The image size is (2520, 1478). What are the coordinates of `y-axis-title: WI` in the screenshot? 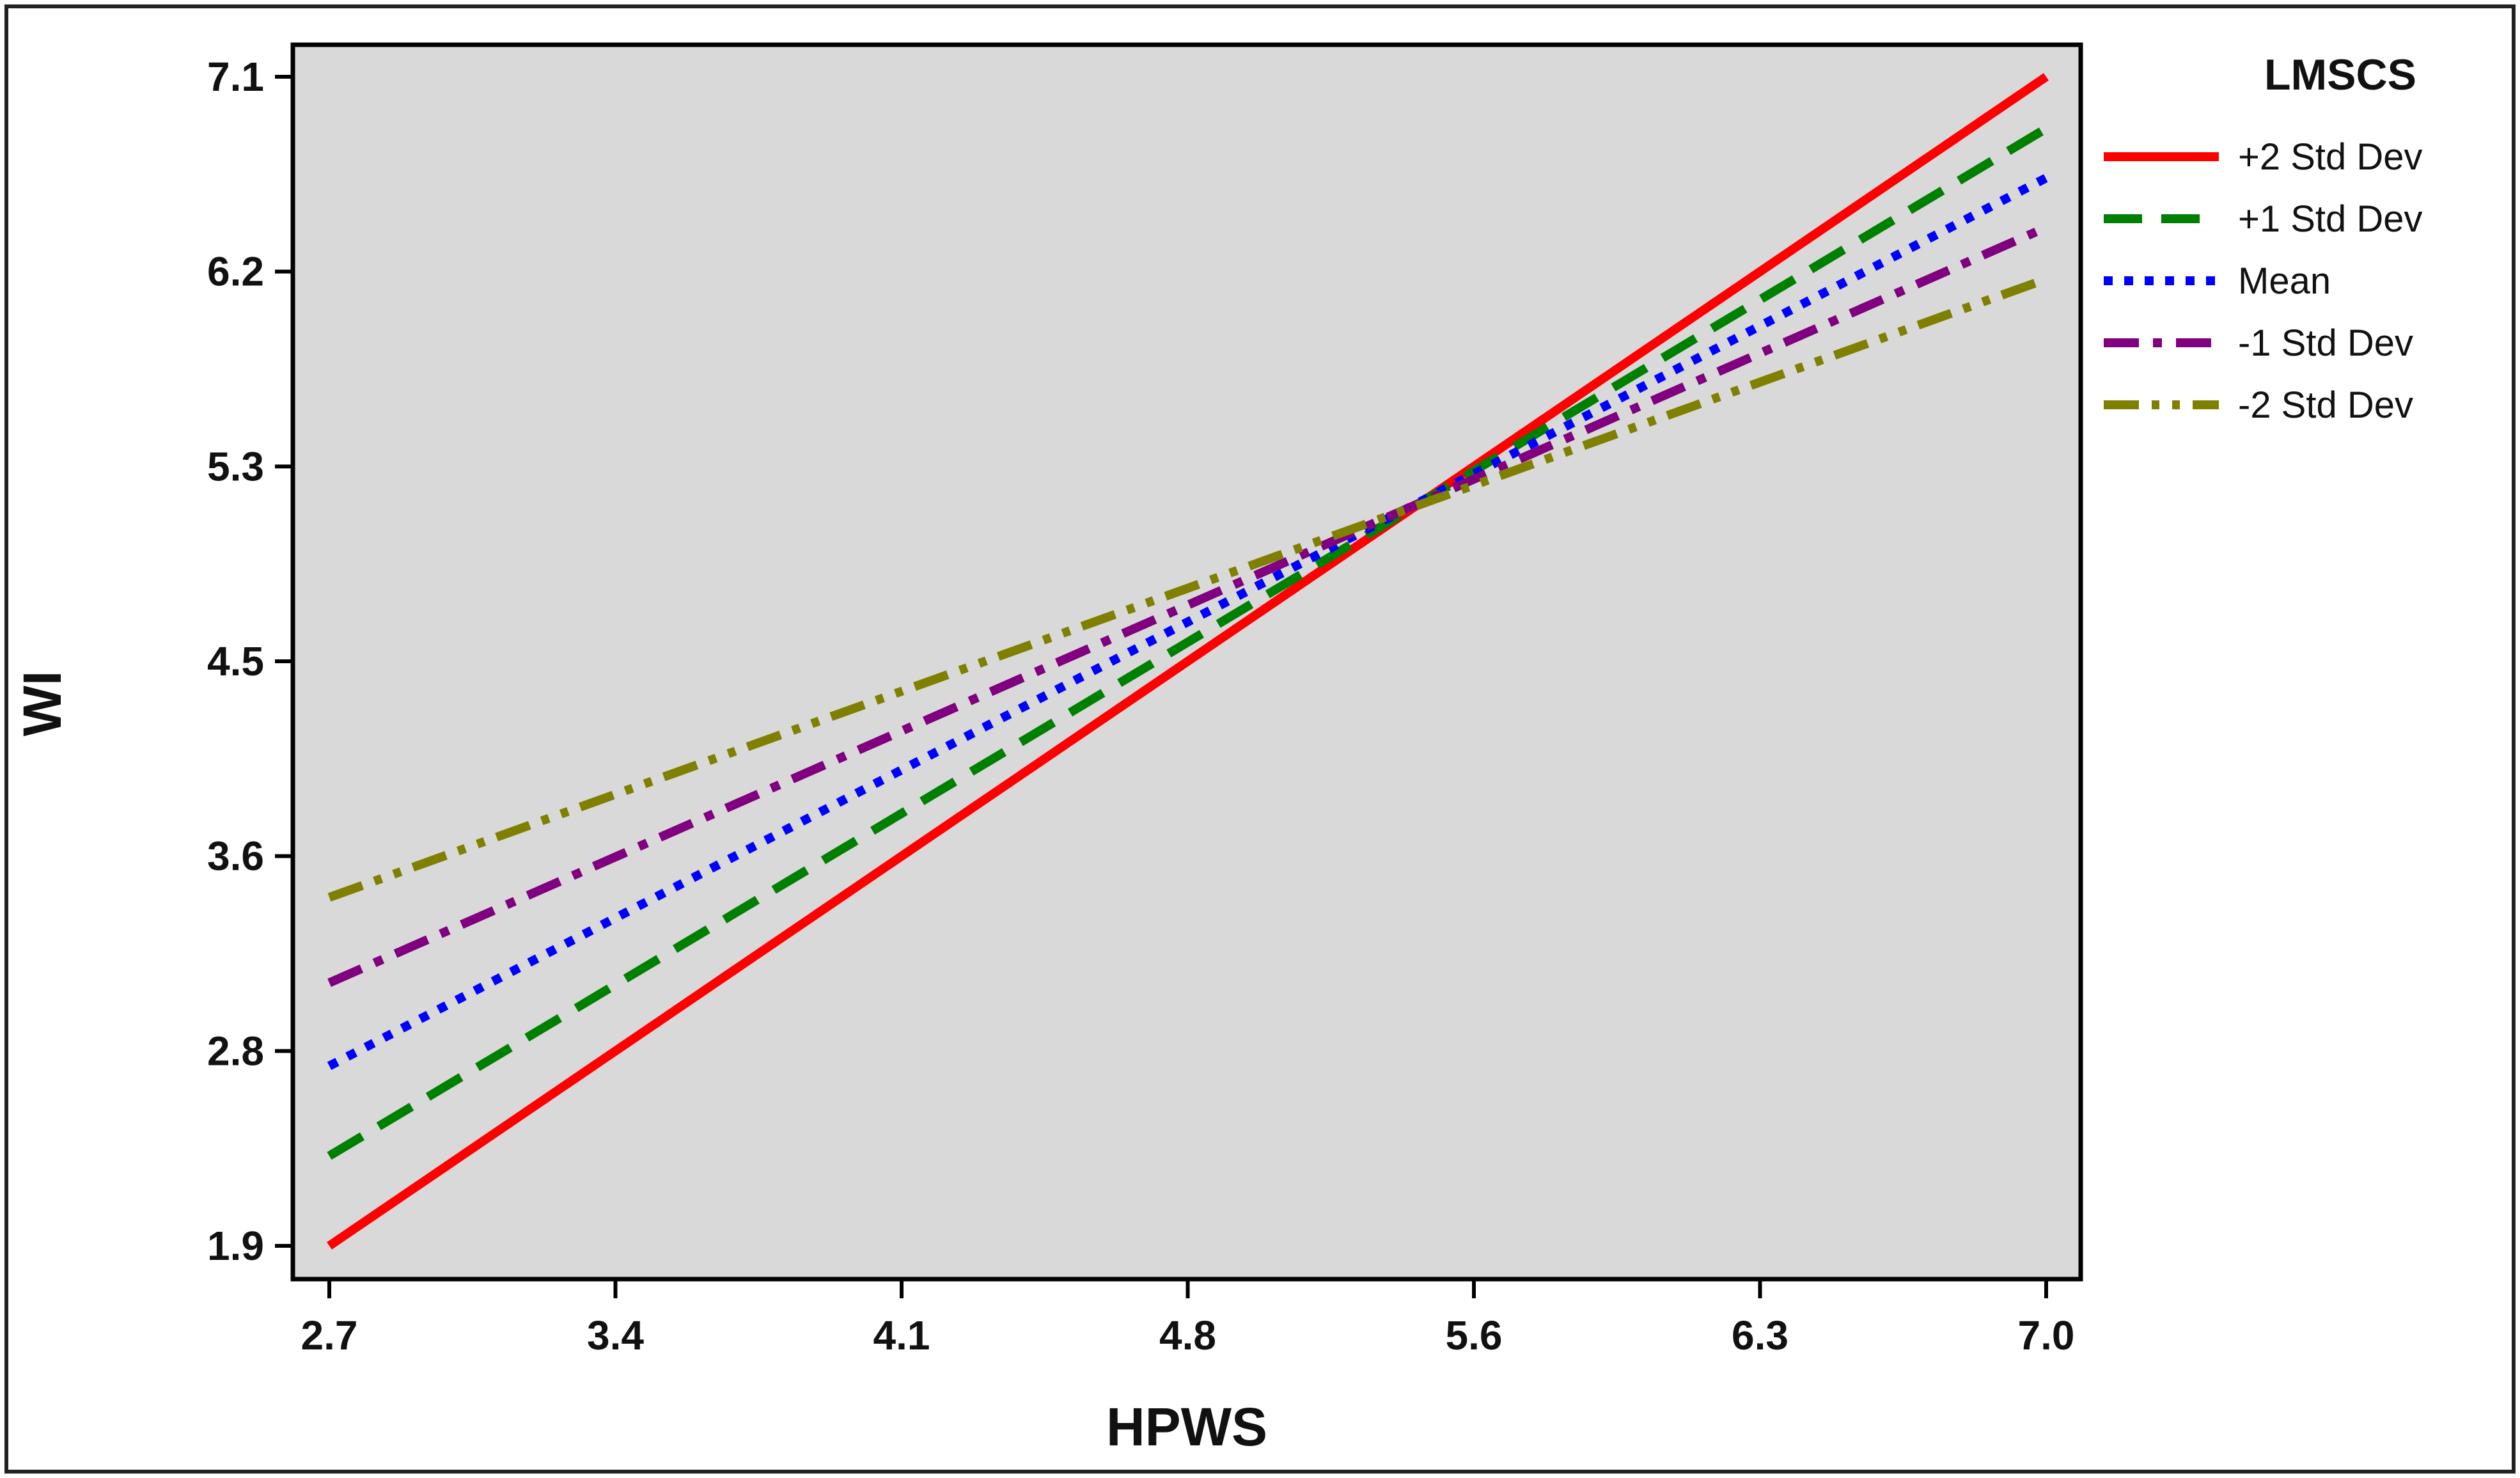 It's located at (42, 704).